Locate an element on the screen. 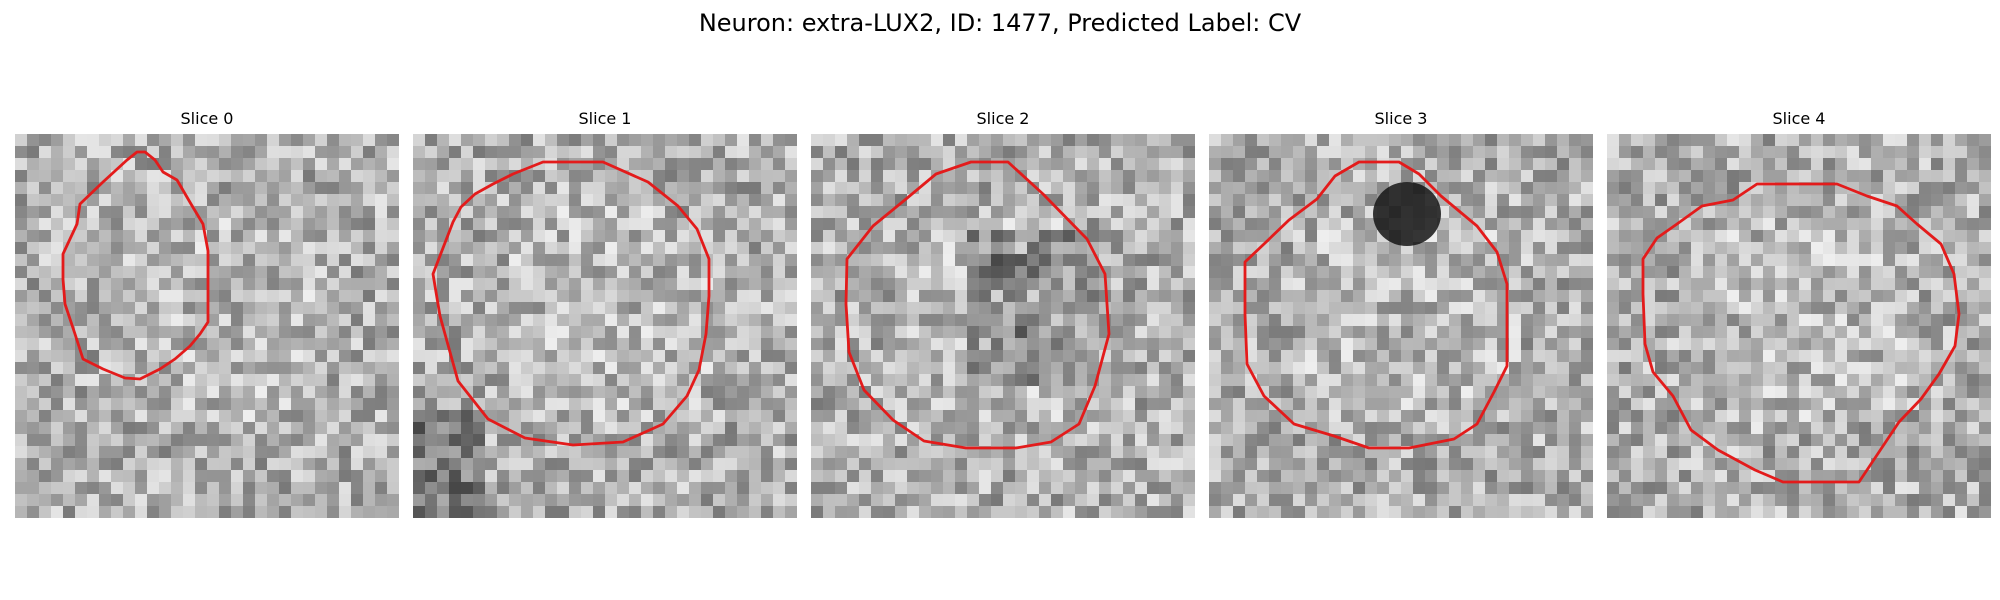  dark-blob is located at coordinates (1407, 214).